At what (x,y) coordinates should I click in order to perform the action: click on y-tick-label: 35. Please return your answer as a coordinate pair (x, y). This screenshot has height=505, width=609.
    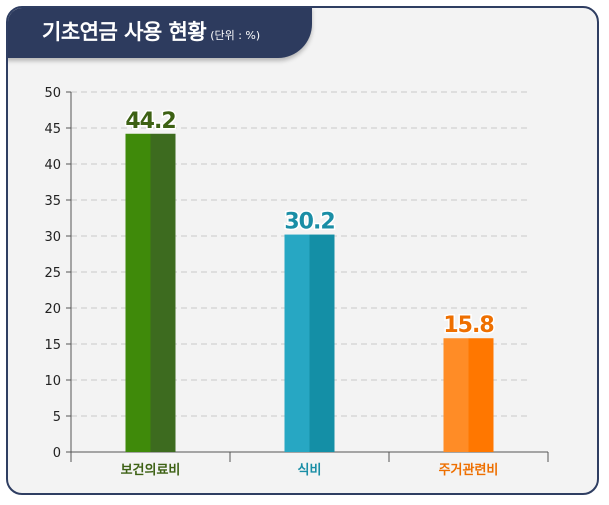
    Looking at the image, I should click on (52, 201).